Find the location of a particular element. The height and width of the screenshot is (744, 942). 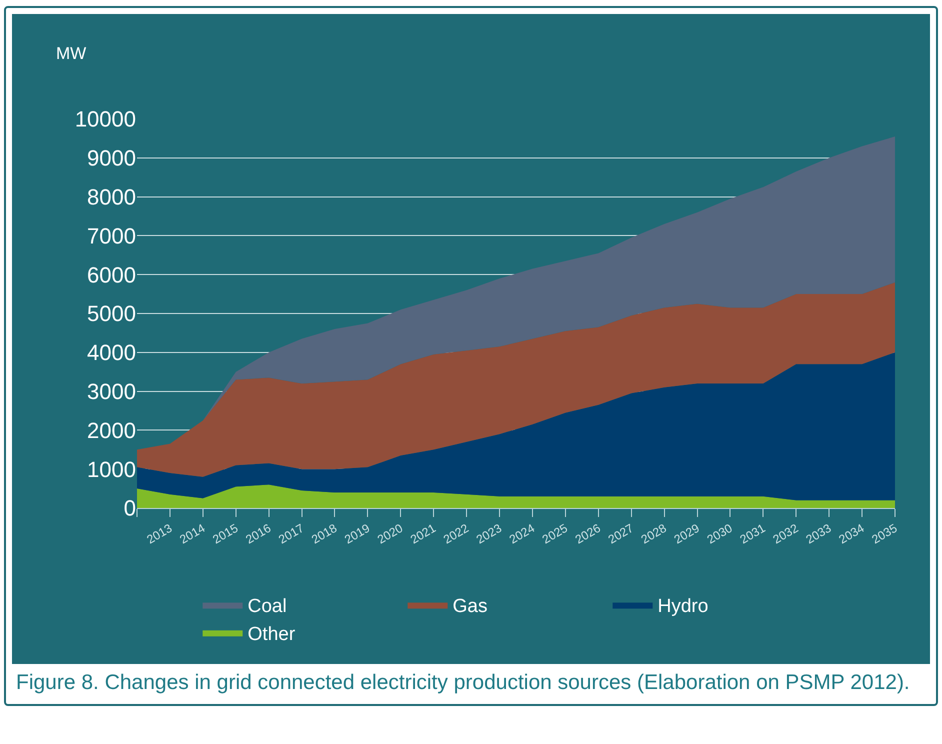

x-tick-label: 2016 is located at coordinates (258, 533).